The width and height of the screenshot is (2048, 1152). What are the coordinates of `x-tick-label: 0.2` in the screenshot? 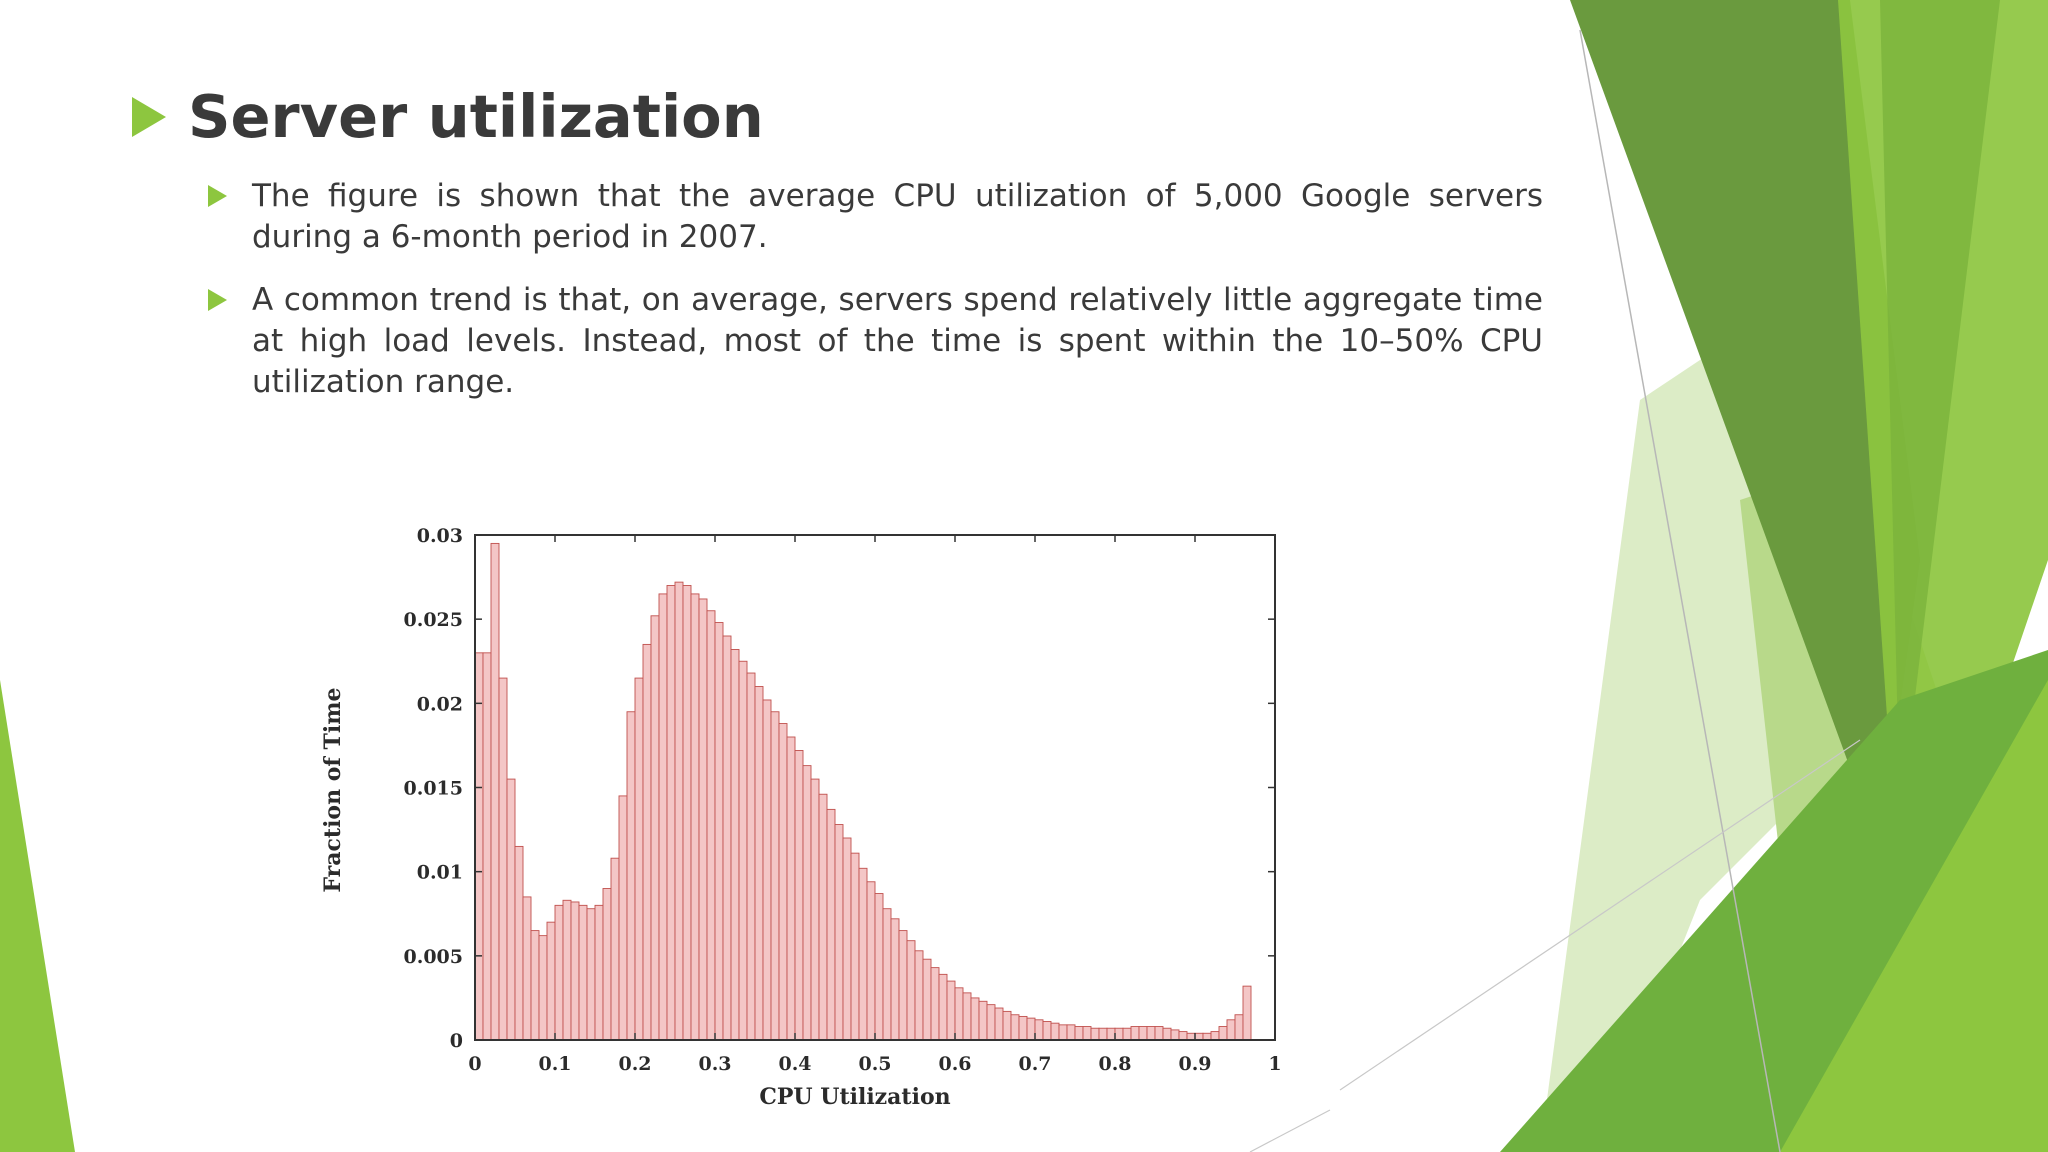 It's located at (634, 1064).